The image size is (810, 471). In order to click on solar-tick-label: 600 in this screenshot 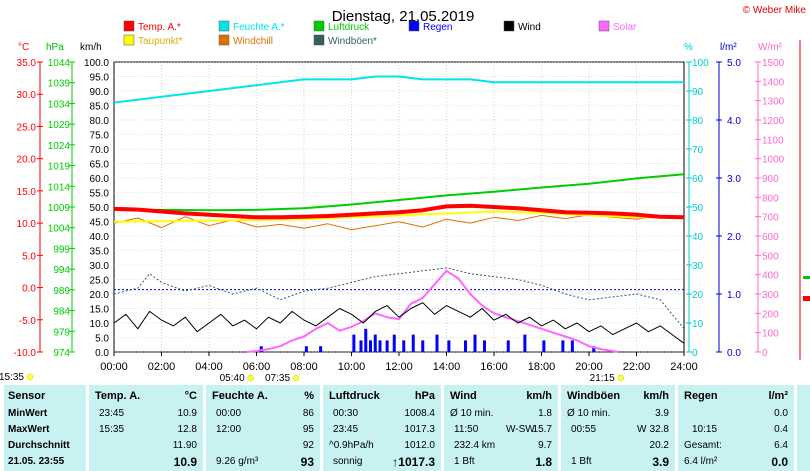, I will do `click(770, 237)`.